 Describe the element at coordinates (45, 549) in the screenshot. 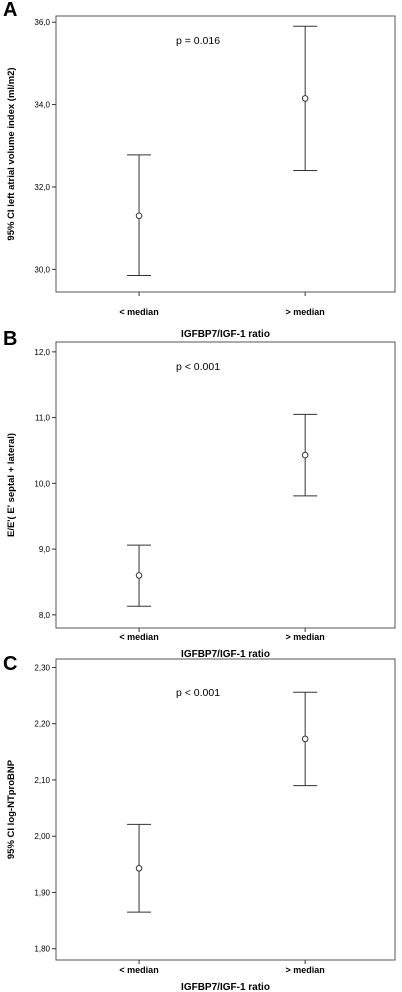

I see `y-tick-label: 9,0` at that location.